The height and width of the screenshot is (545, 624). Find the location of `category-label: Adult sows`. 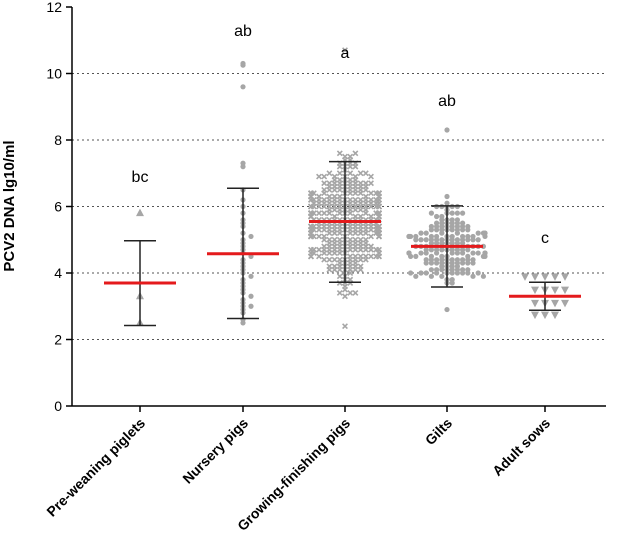

category-label: Adult sows is located at coordinates (521, 447).